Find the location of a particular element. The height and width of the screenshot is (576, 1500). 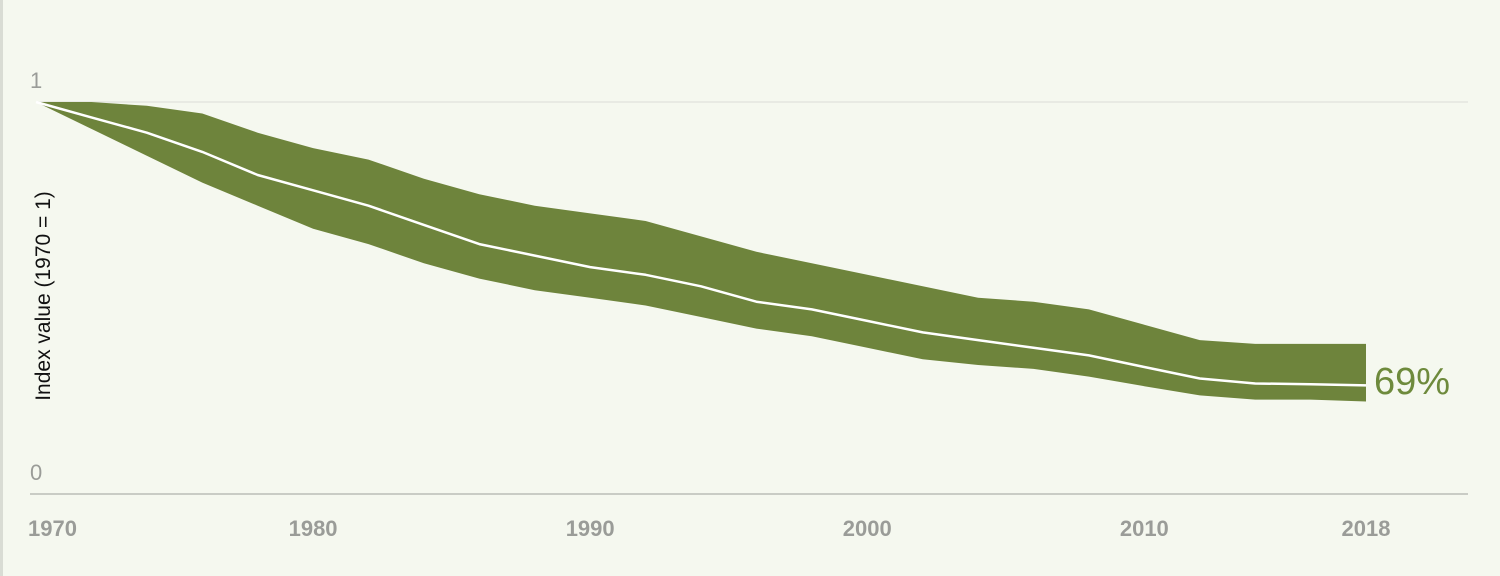

y-tick-0: 0 is located at coordinates (36, 472).